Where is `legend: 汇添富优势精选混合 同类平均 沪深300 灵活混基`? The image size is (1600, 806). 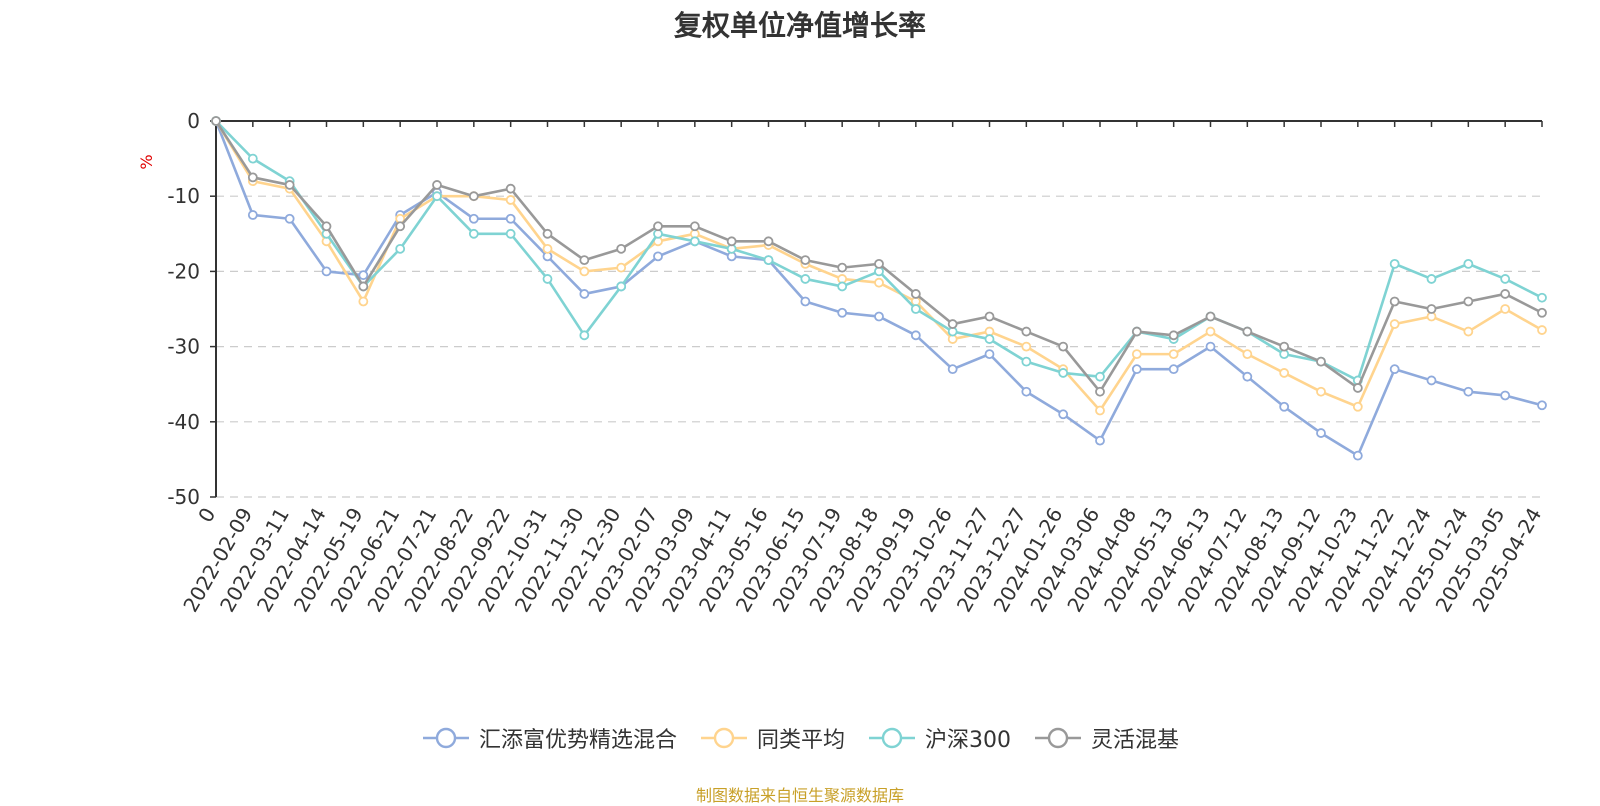 legend: 汇添富优势精选混合 同类平均 沪深300 灵活混基 is located at coordinates (800, 738).